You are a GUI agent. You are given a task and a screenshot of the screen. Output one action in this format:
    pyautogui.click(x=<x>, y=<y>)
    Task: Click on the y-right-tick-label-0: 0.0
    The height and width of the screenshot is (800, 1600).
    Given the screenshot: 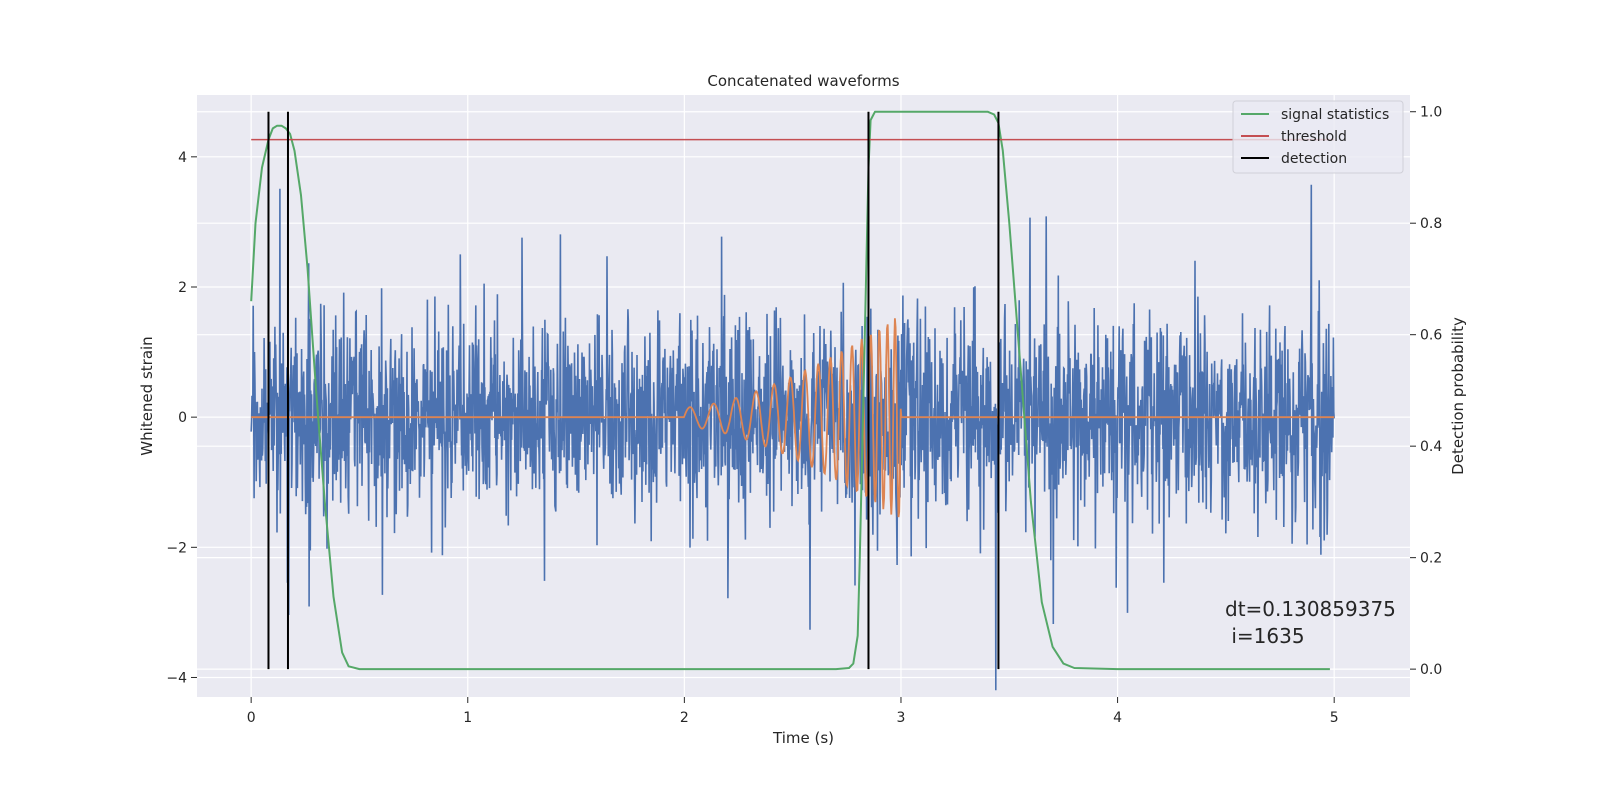 What is the action you would take?
    pyautogui.click(x=1431, y=670)
    